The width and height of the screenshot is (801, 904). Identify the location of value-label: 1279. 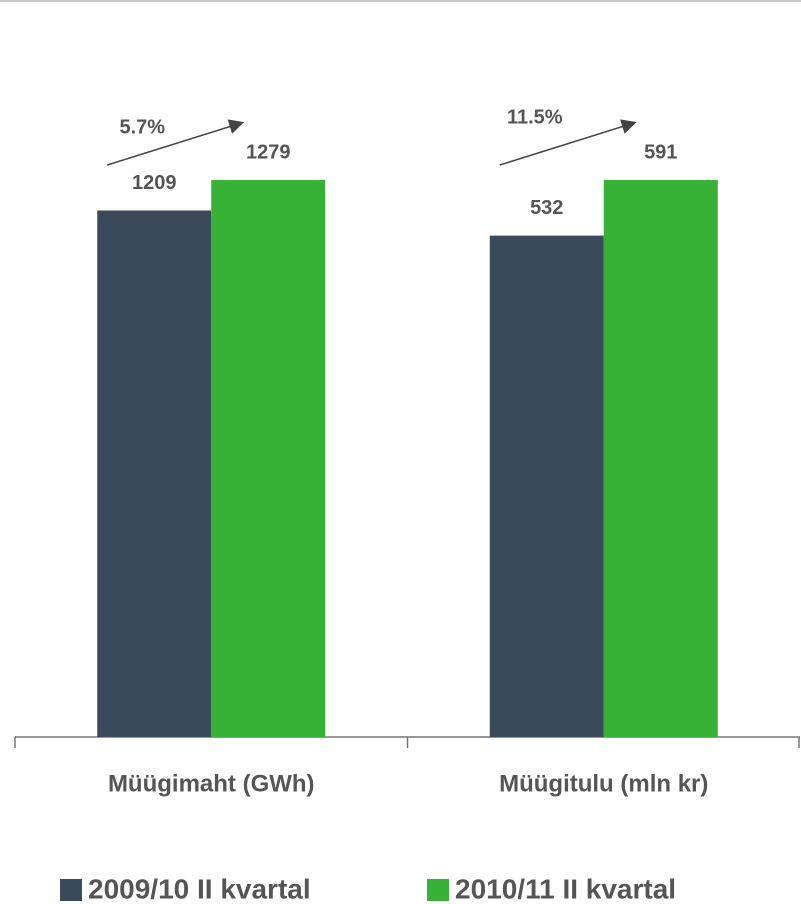
(268, 152).